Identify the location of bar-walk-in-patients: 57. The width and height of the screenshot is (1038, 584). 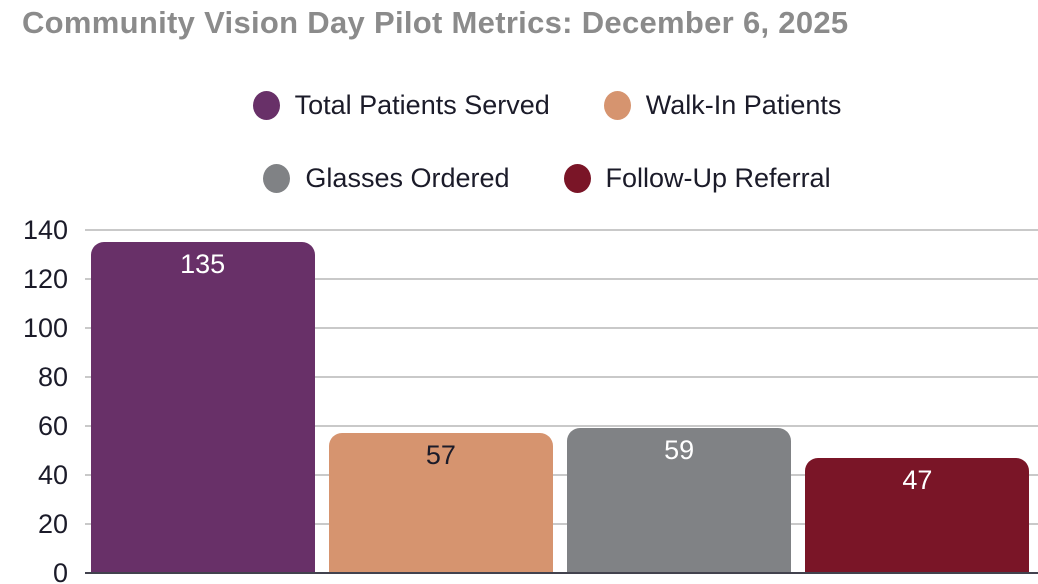
(440, 503).